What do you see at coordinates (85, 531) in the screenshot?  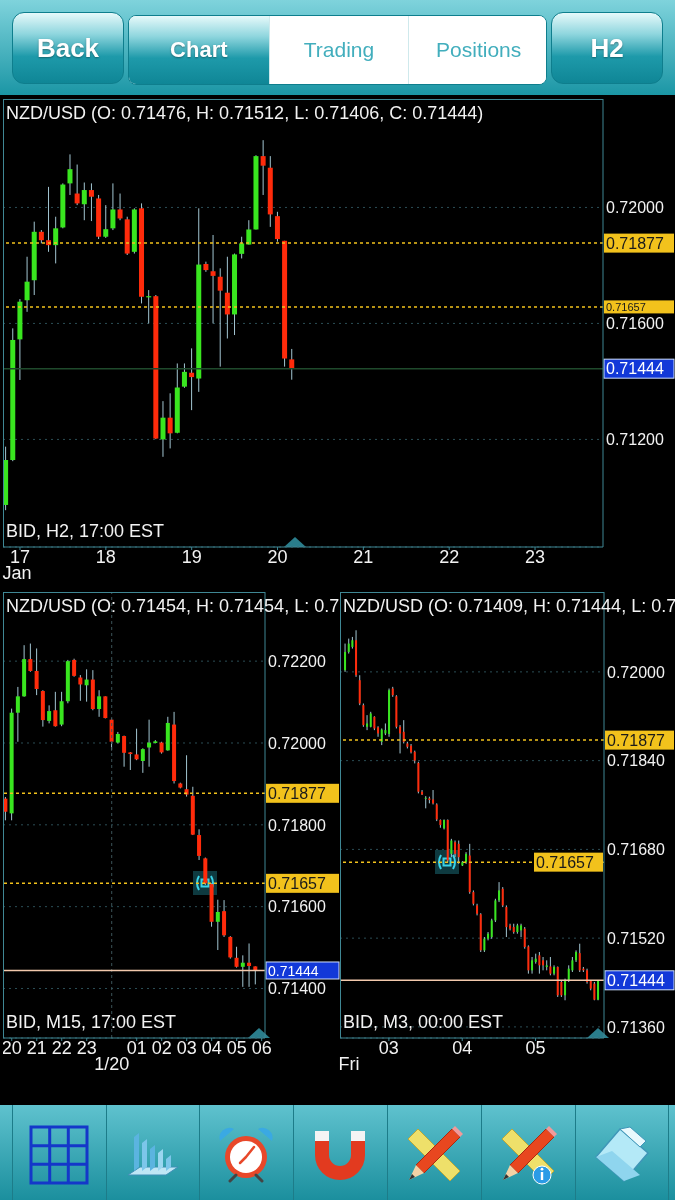 I see `text: BID, H2, 17:00 EST` at bounding box center [85, 531].